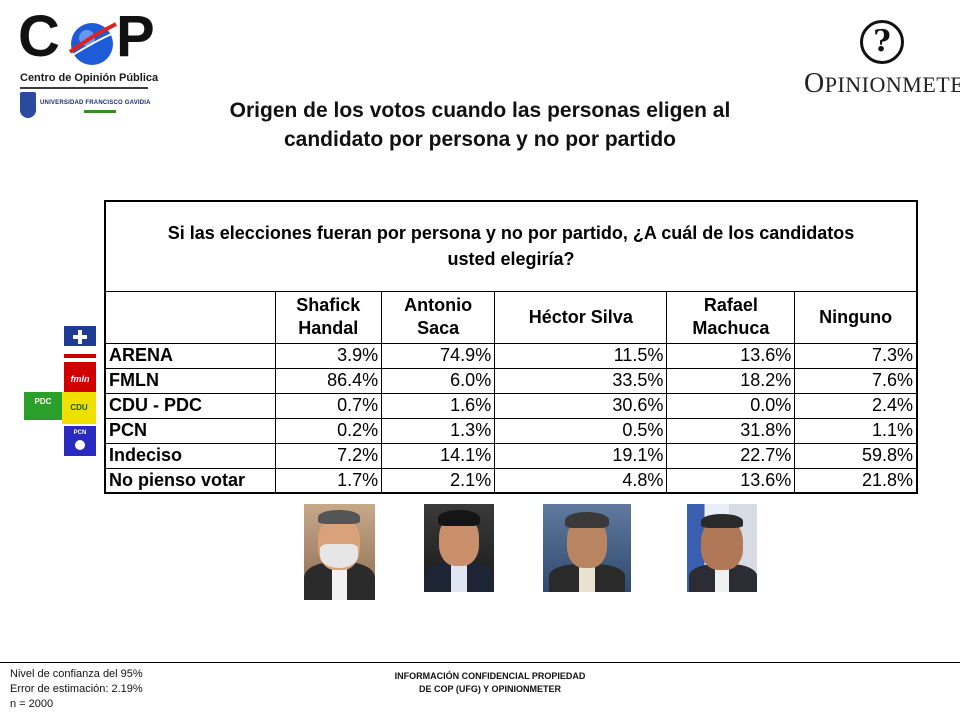  I want to click on table-cell: 0.7%, so click(328, 405).